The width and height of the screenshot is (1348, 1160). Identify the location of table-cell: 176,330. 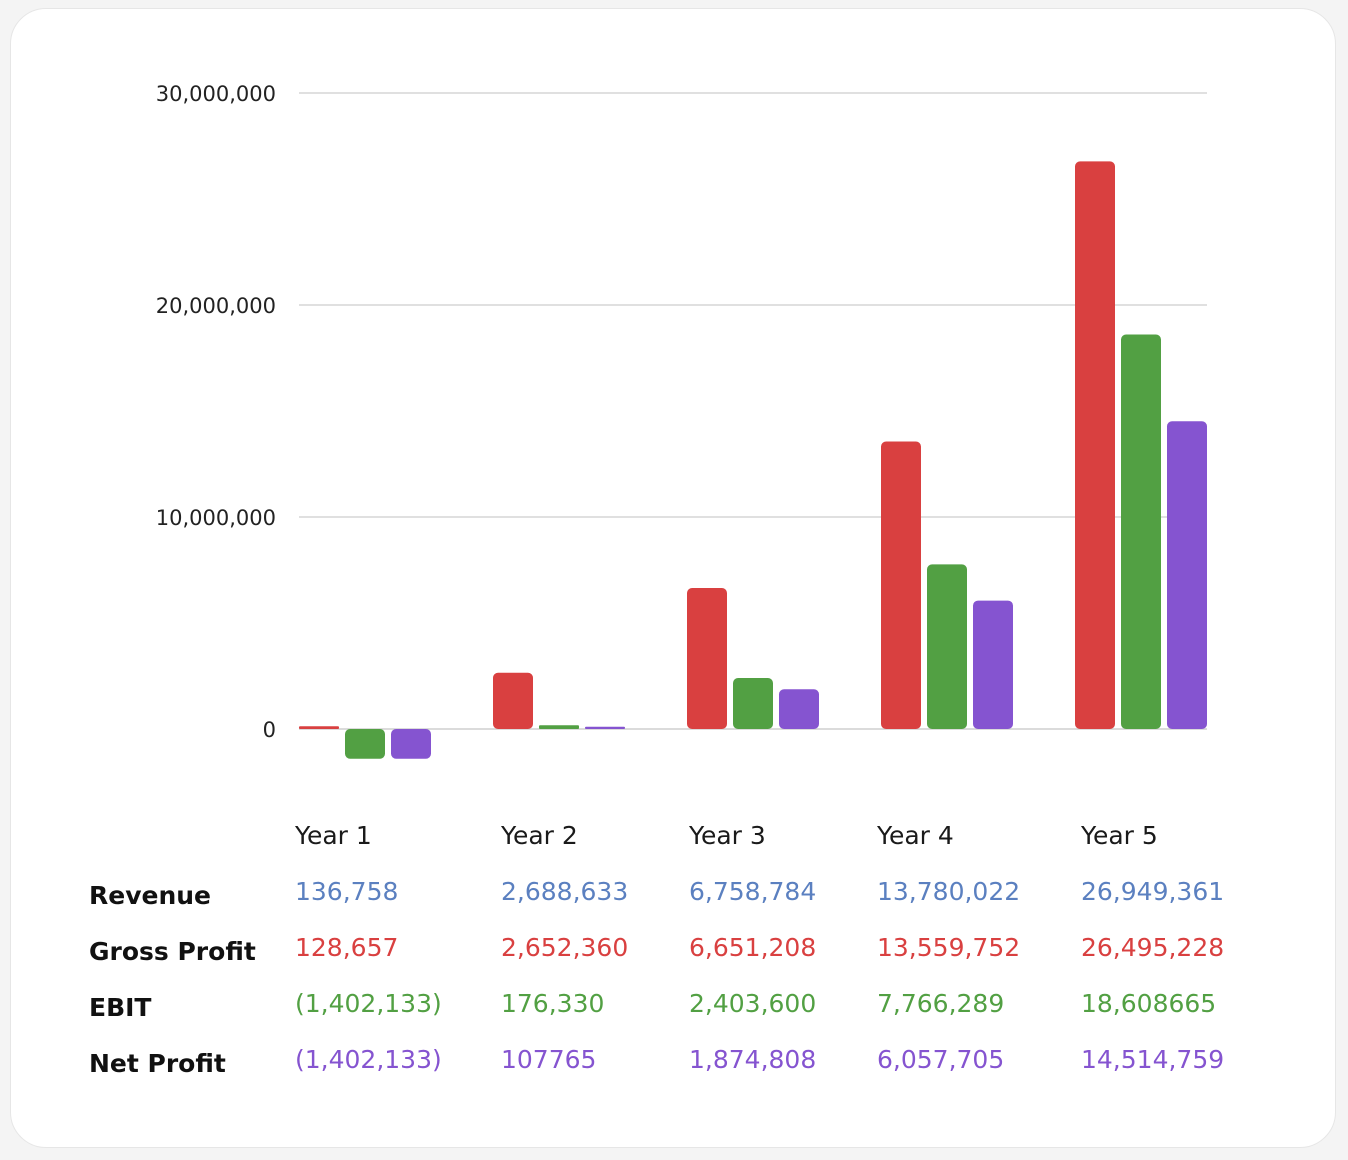
(553, 1003).